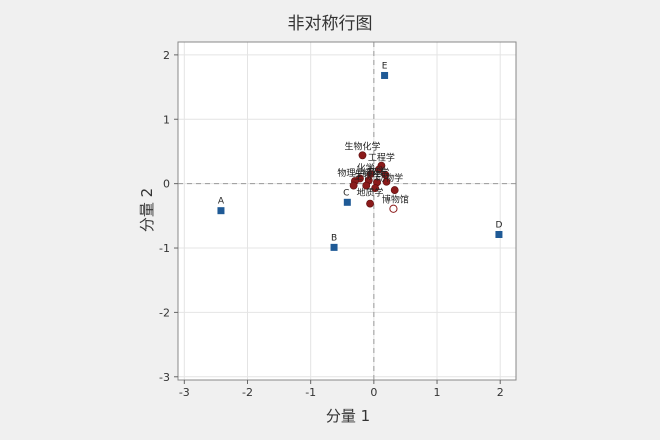 The image size is (660, 440). Describe the element at coordinates (310, 392) in the screenshot. I see `x-tick-label: -1` at that location.